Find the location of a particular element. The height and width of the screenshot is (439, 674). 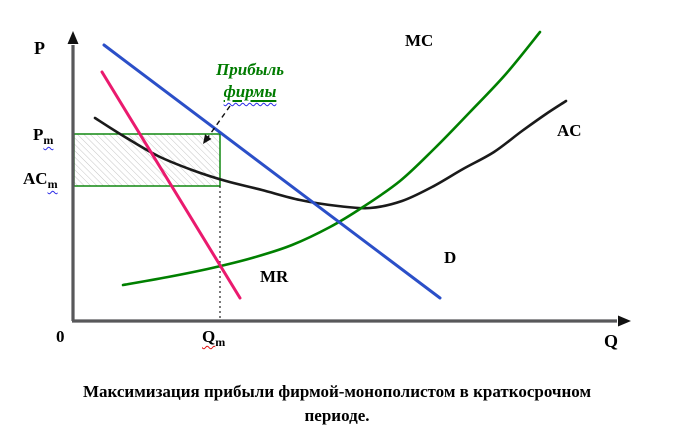

qm-label: Qm is located at coordinates (214, 338).